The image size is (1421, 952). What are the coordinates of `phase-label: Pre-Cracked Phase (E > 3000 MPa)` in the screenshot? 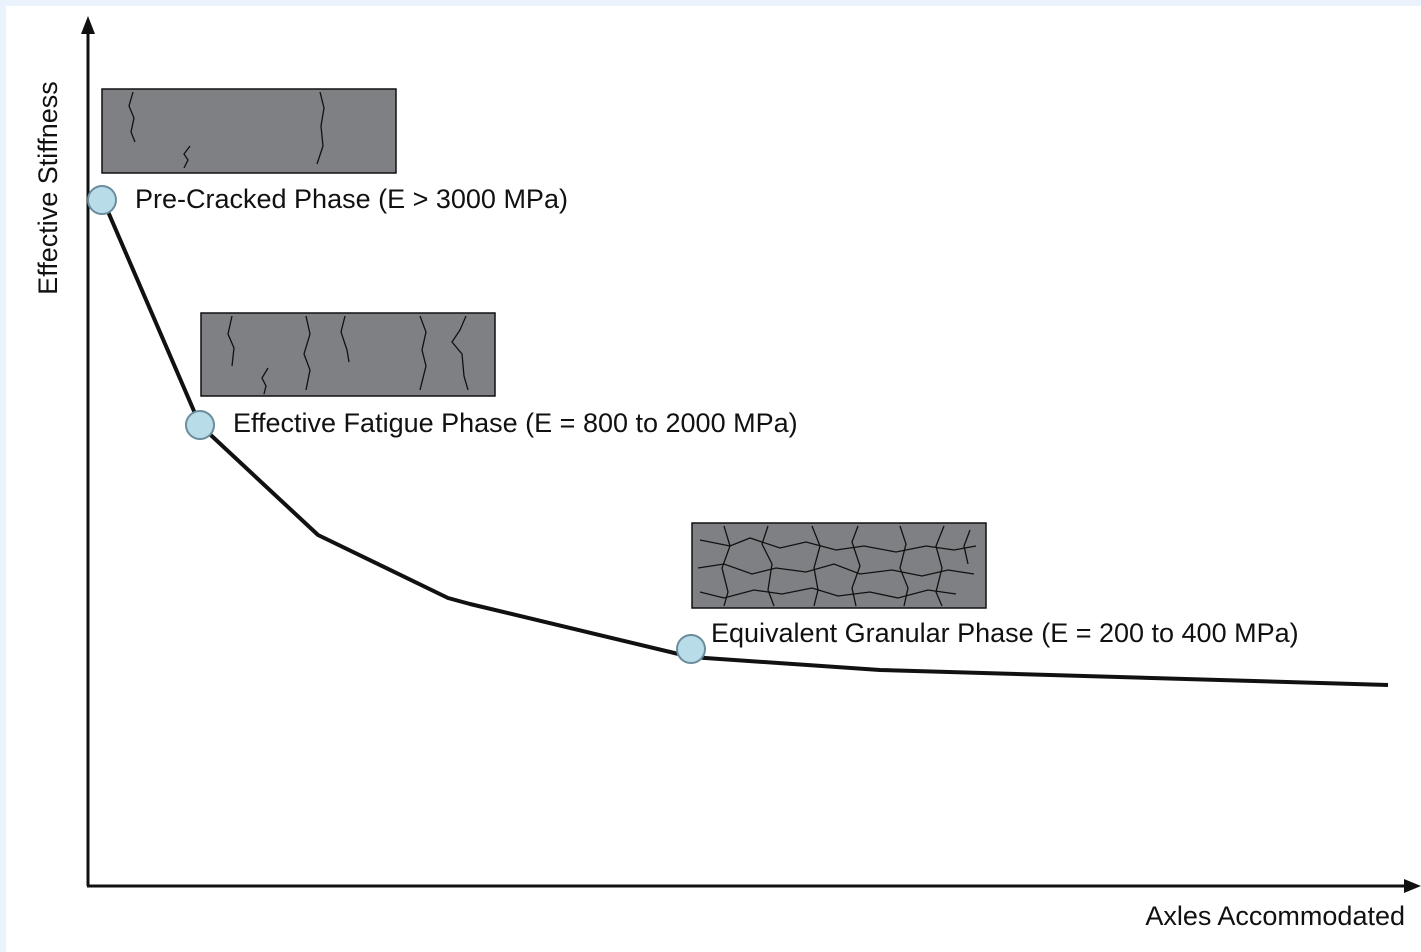 It's located at (351, 199).